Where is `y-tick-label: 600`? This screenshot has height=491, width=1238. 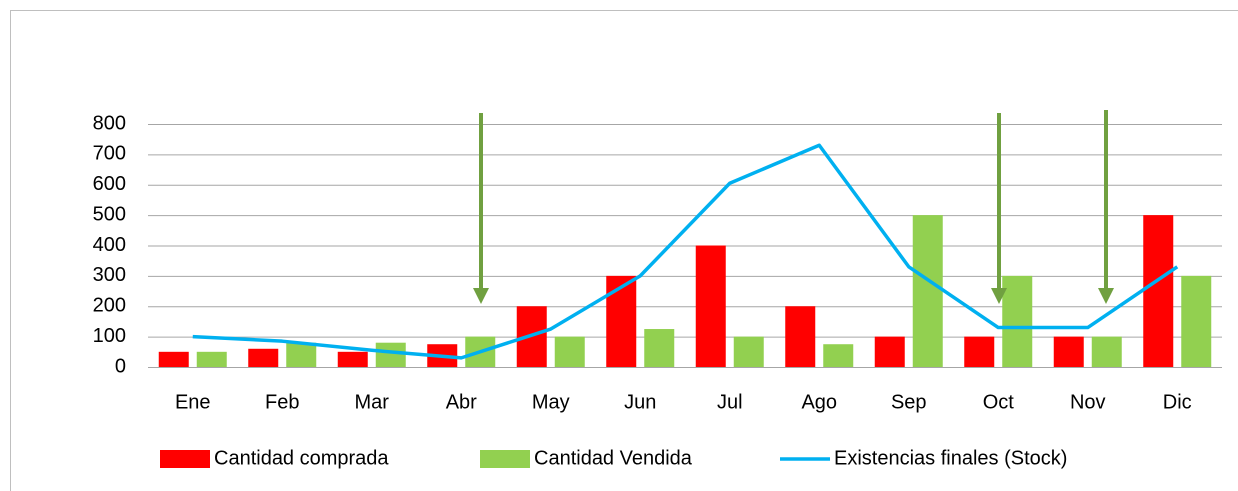
y-tick-label: 600 is located at coordinates (109, 184).